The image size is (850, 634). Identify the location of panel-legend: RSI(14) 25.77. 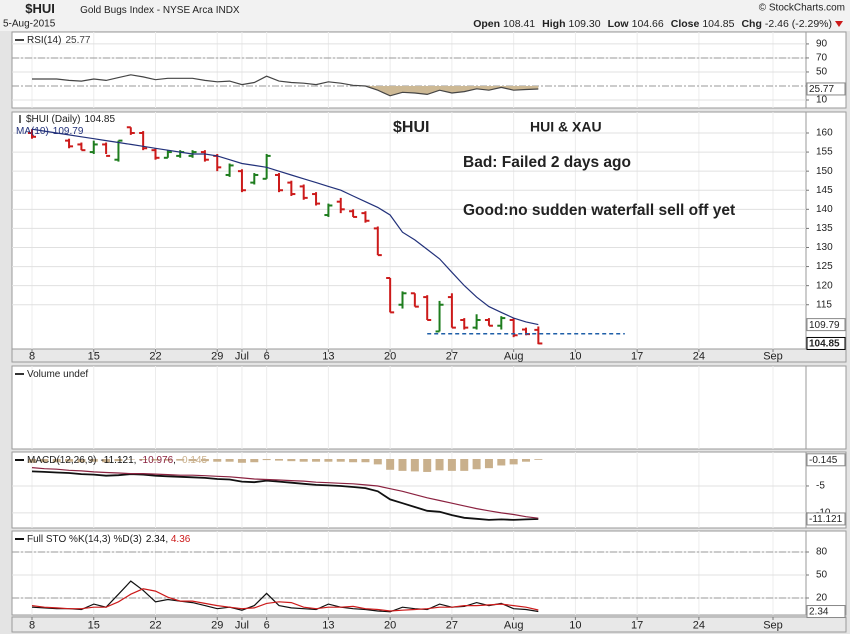
(59, 40).